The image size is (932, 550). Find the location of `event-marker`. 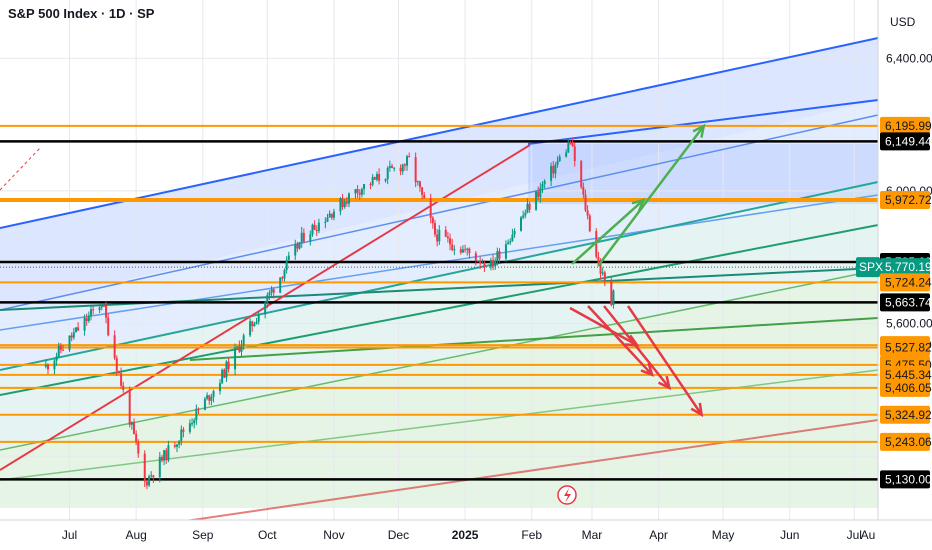

event-marker is located at coordinates (567, 495).